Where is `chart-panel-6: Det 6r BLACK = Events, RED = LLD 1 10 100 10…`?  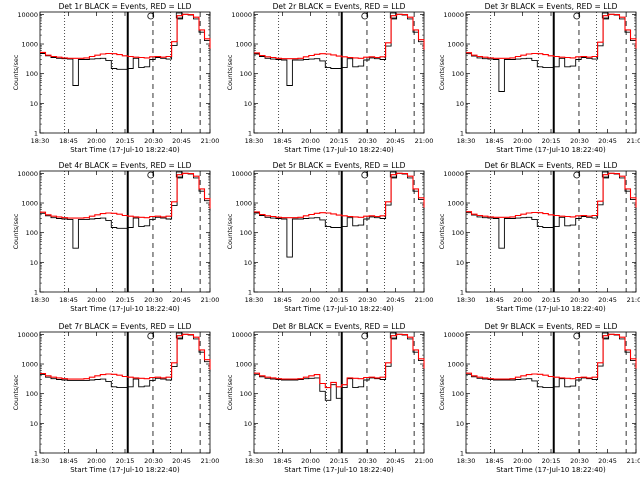 chart-panel-6: Det 6r BLACK = Events, RED = LLD 1 10 100 10… is located at coordinates (539, 237).